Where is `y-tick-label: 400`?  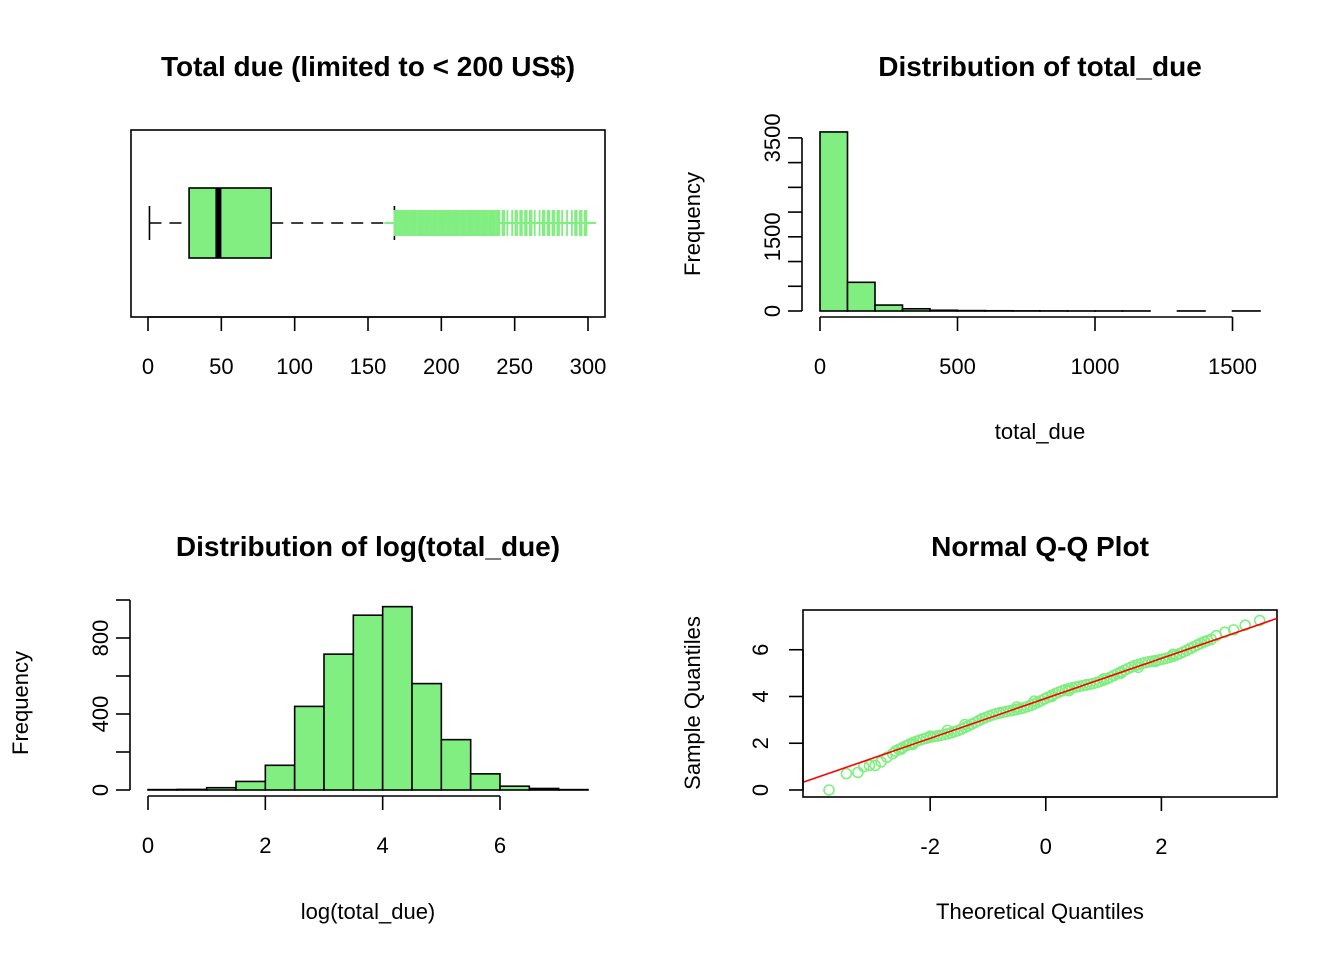
y-tick-label: 400 is located at coordinates (100, 714).